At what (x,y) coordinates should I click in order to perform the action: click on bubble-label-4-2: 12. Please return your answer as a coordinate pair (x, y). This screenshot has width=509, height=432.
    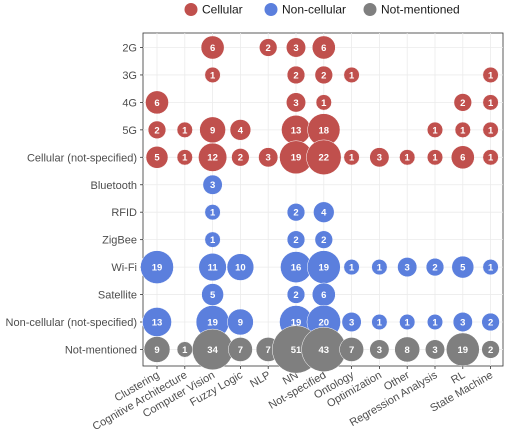
    Looking at the image, I should click on (212, 158).